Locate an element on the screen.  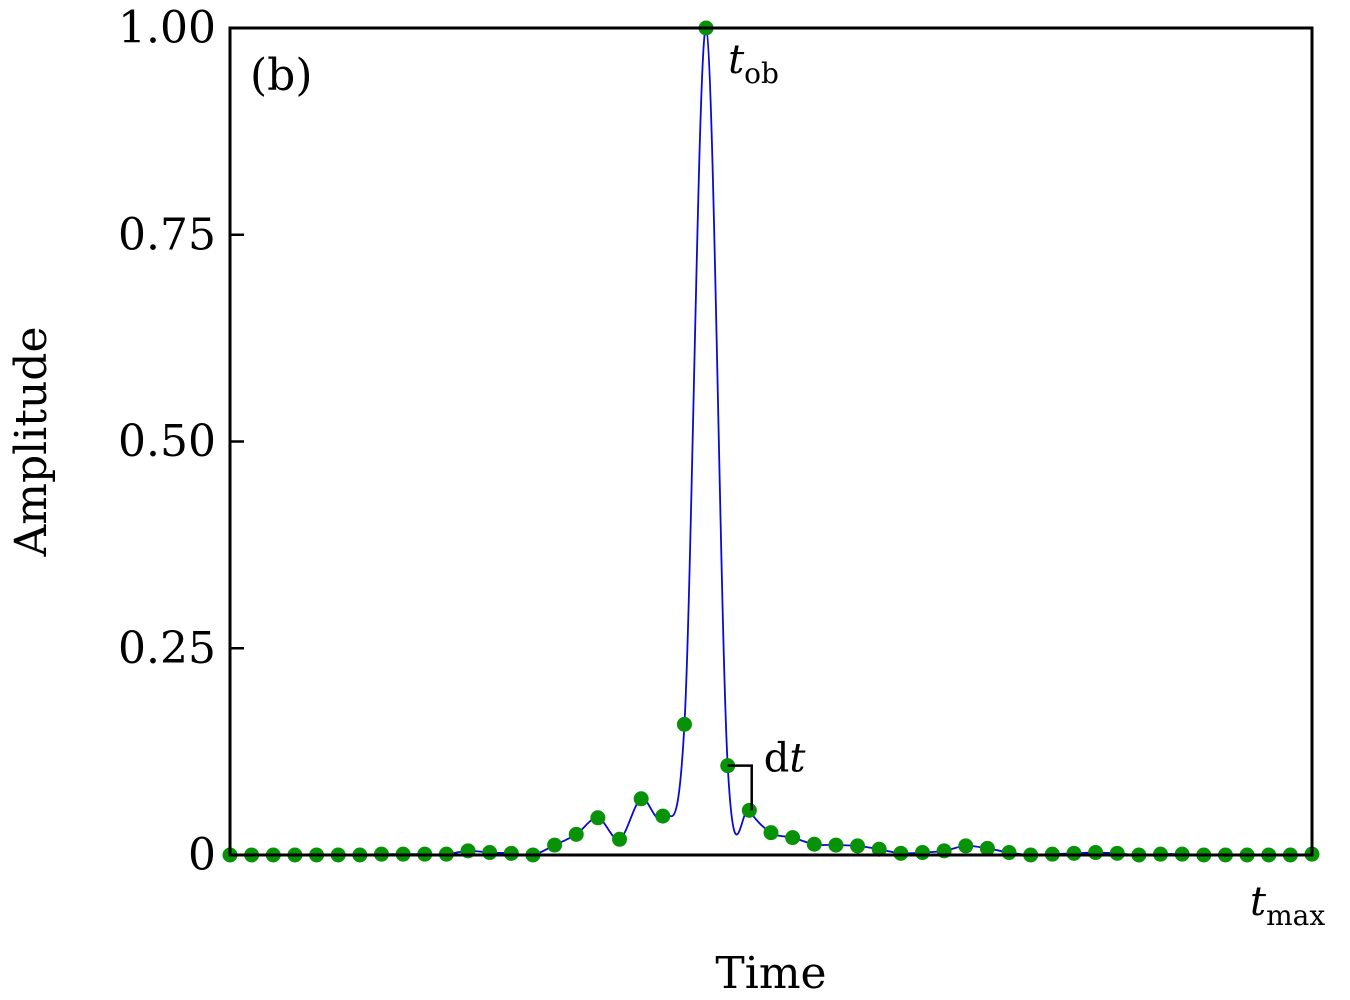
t-ob-annotation-base: t is located at coordinates (736, 60).